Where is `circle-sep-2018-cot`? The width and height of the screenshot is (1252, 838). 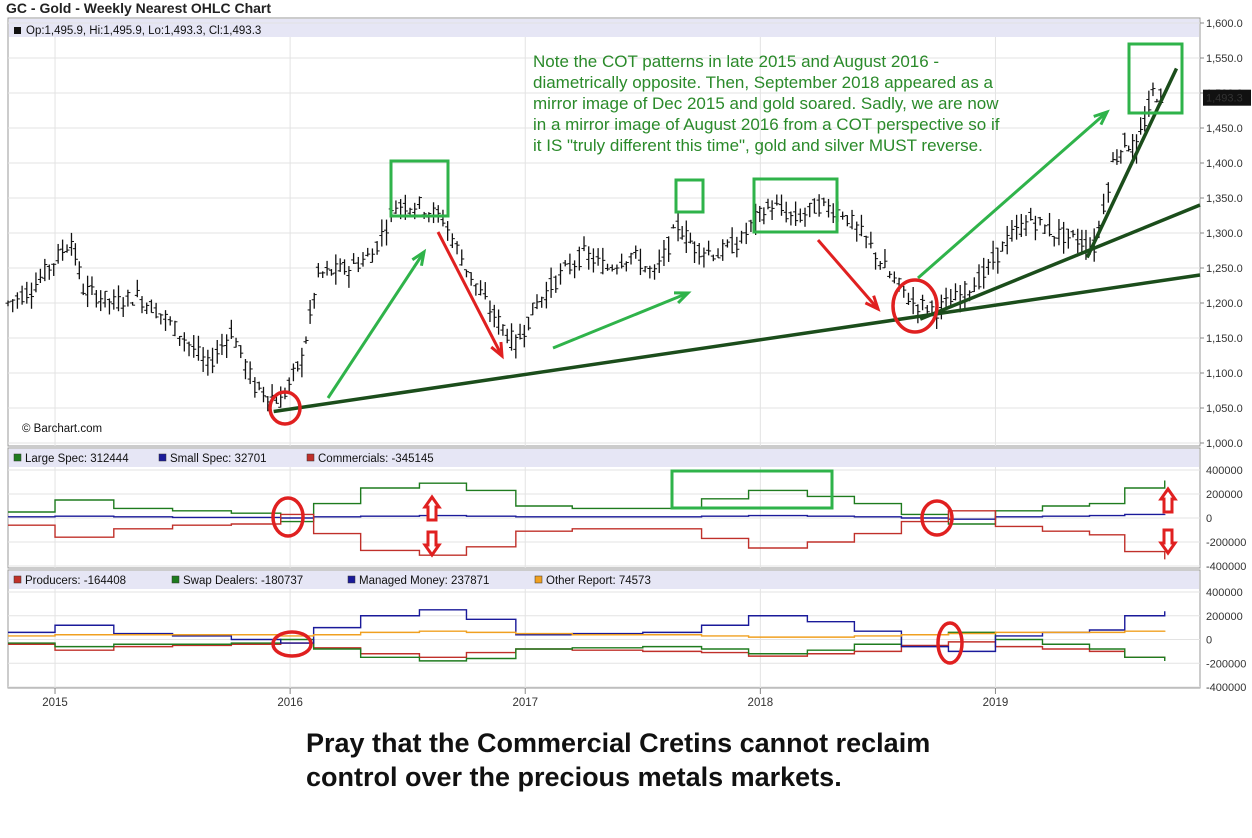 circle-sep-2018-cot is located at coordinates (937, 518).